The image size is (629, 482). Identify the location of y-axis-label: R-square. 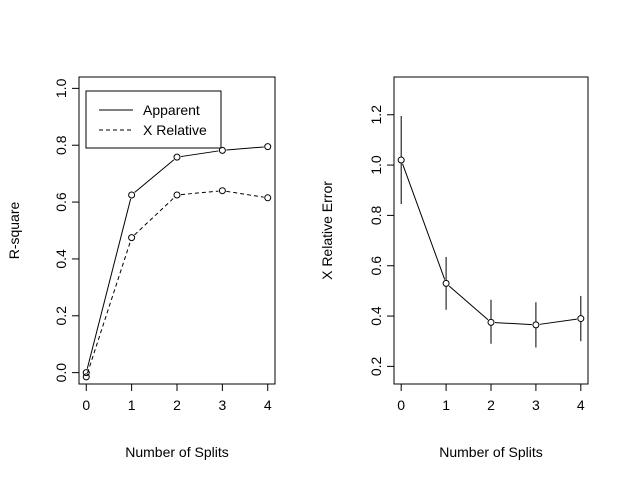
(14, 231).